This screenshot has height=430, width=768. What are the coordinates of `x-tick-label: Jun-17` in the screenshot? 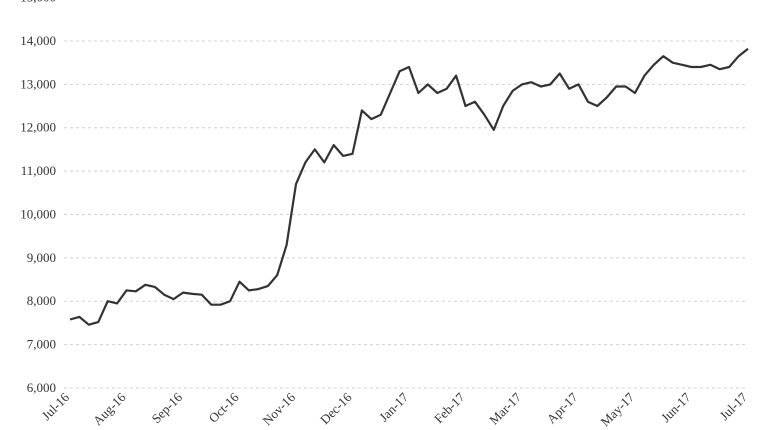 It's located at (676, 407).